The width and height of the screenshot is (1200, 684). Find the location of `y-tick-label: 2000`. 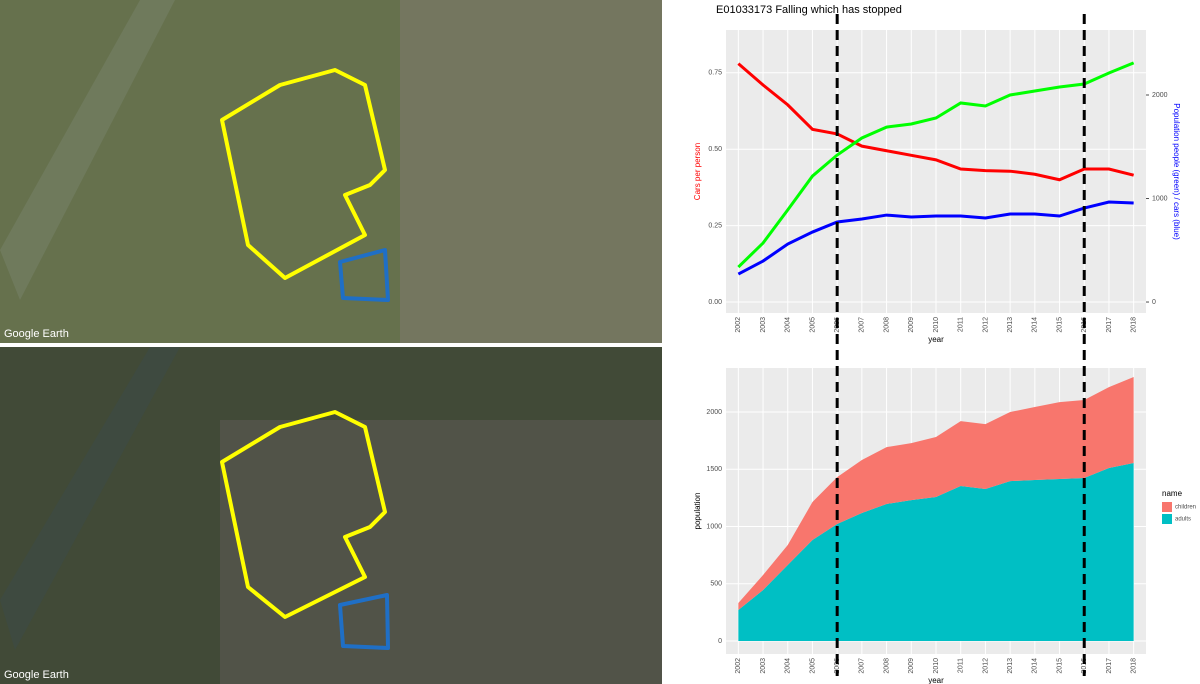

y-tick-label: 2000 is located at coordinates (714, 412).